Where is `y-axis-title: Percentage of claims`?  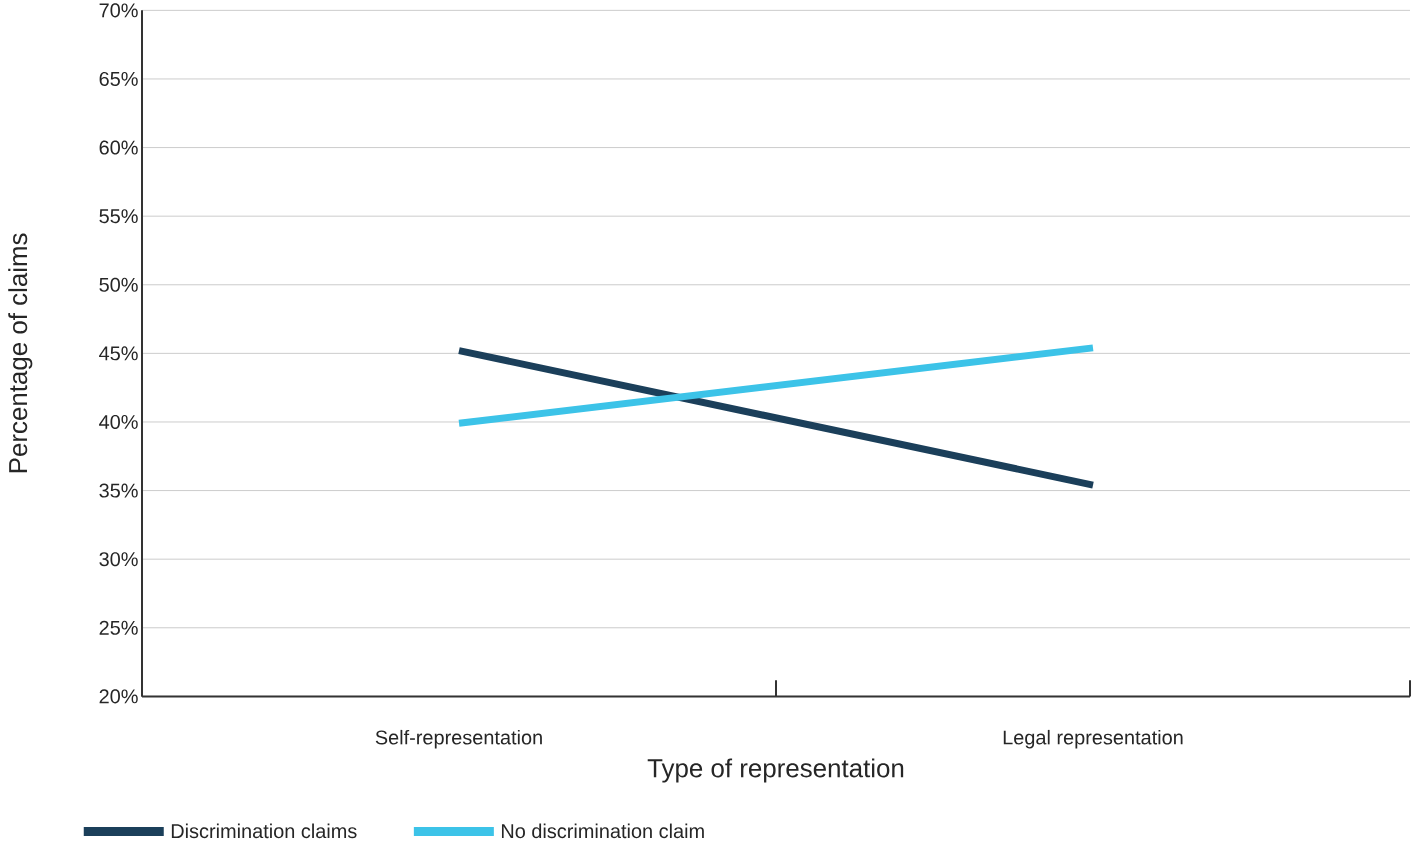 y-axis-title: Percentage of claims is located at coordinates (20, 352).